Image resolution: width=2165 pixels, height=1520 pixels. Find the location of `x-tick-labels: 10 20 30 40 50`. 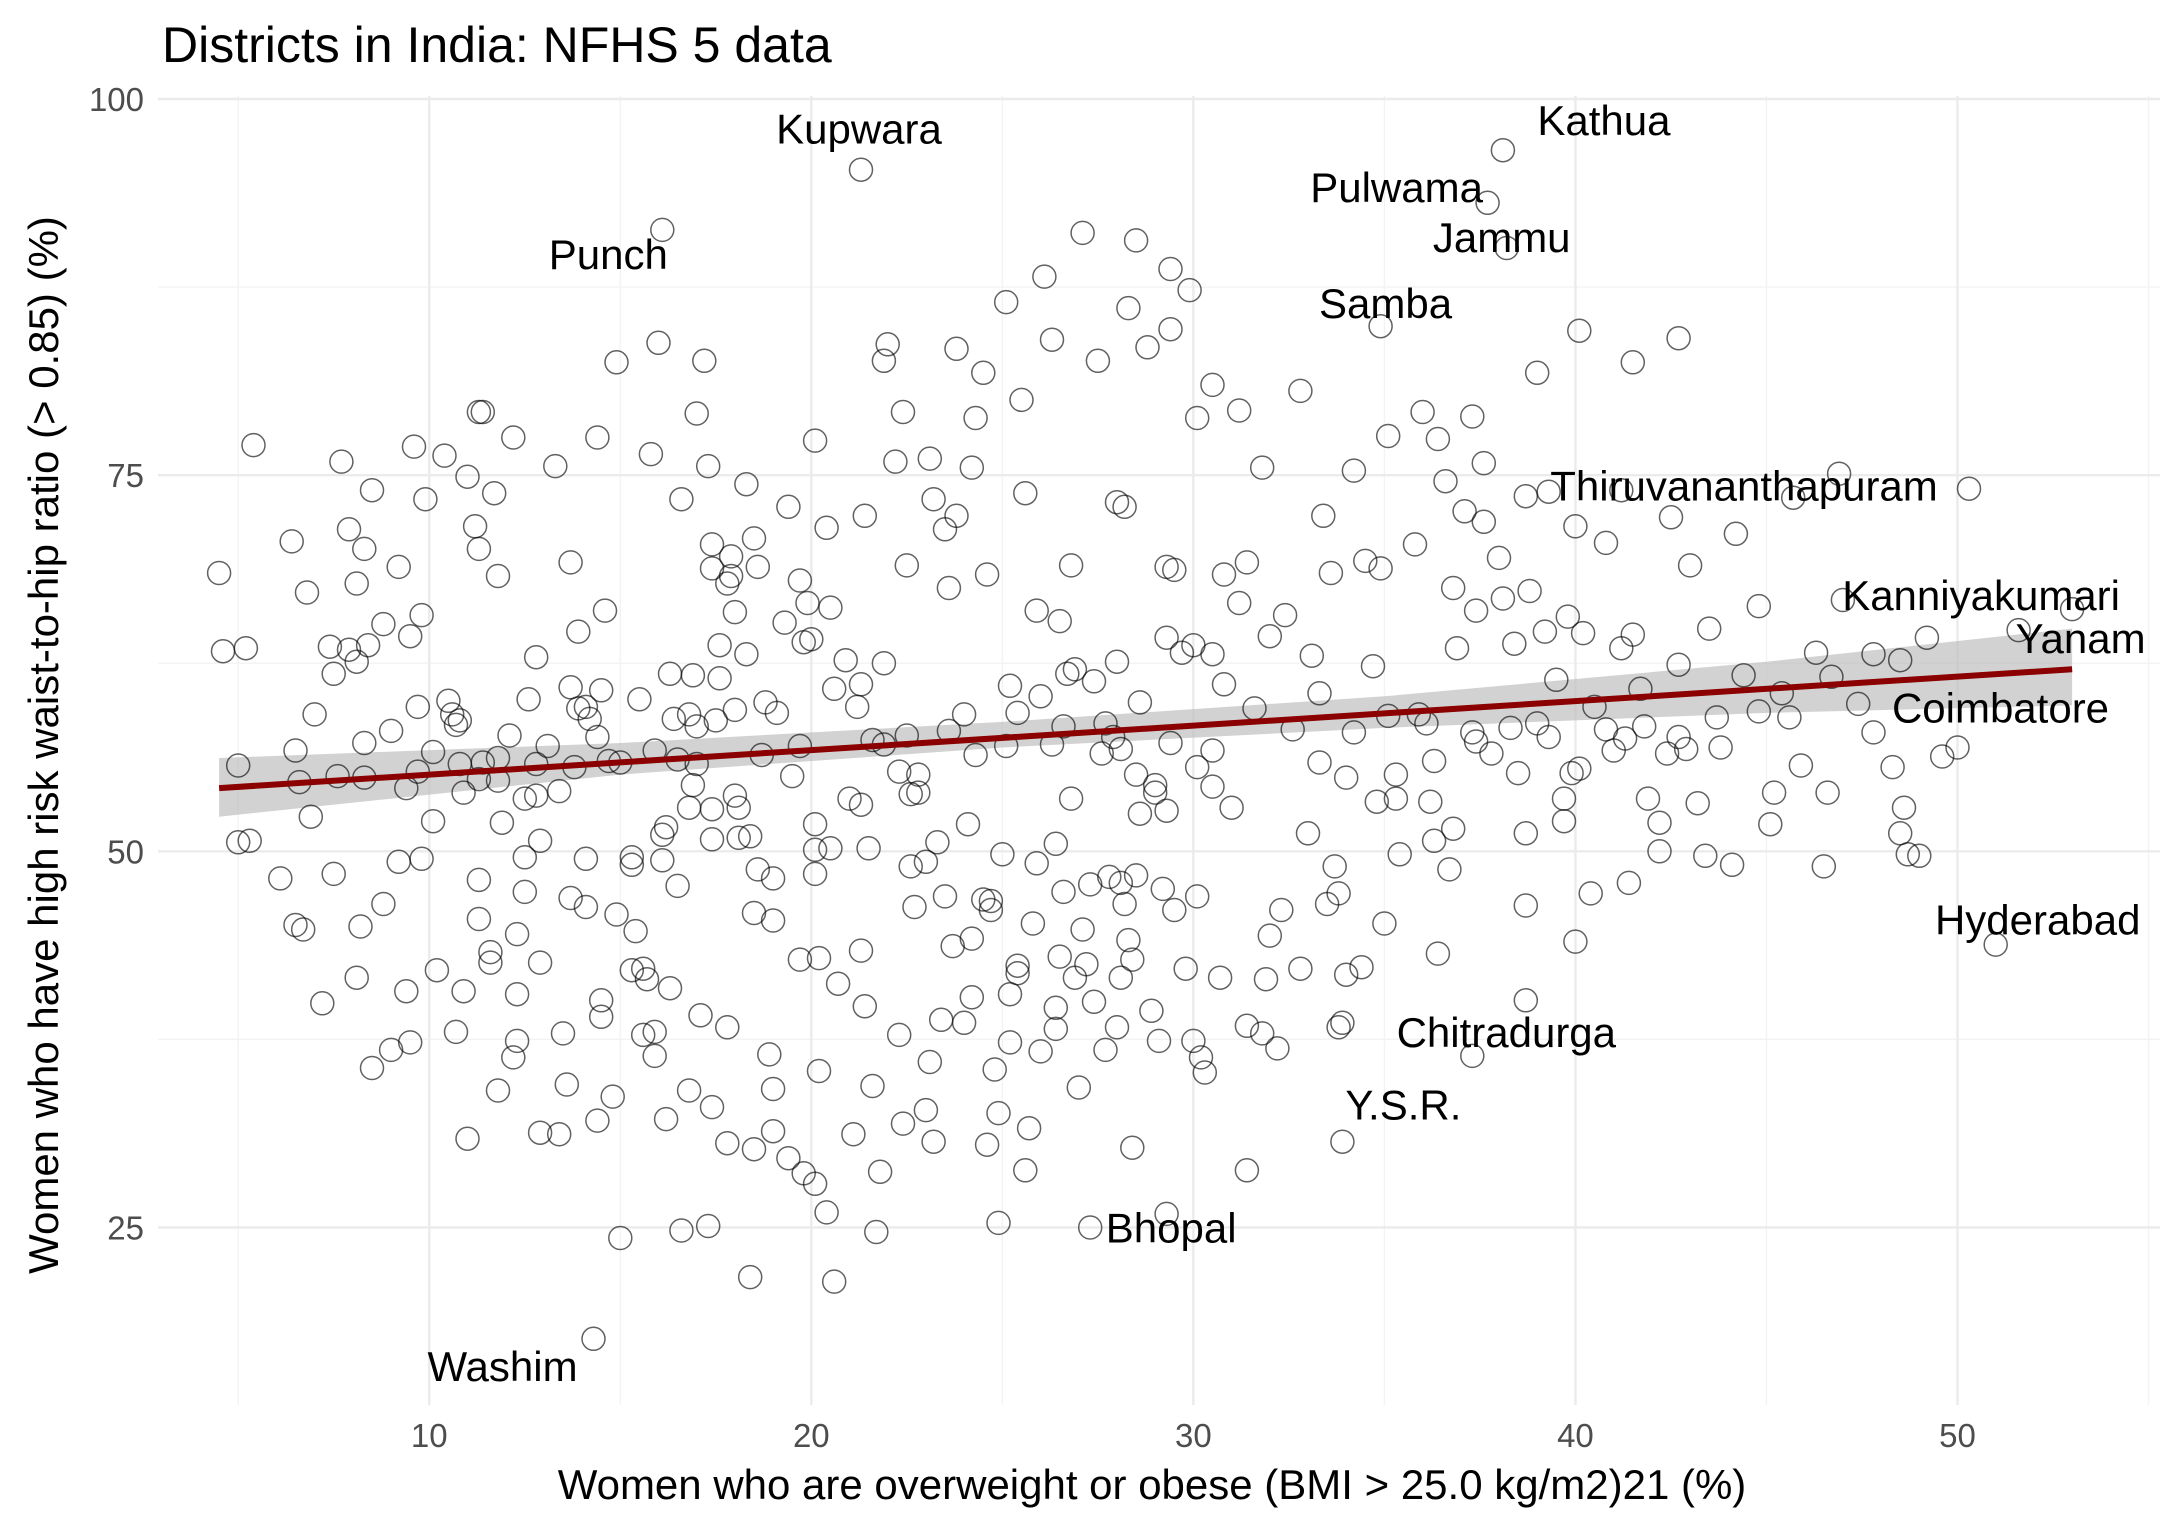

x-tick-labels: 10 20 30 40 50 is located at coordinates (1193, 1435).